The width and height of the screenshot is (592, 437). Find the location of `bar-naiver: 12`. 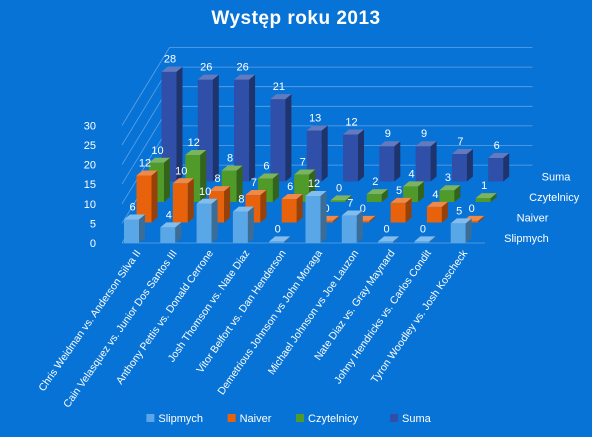

bar-naiver: 12 is located at coordinates (147, 190).